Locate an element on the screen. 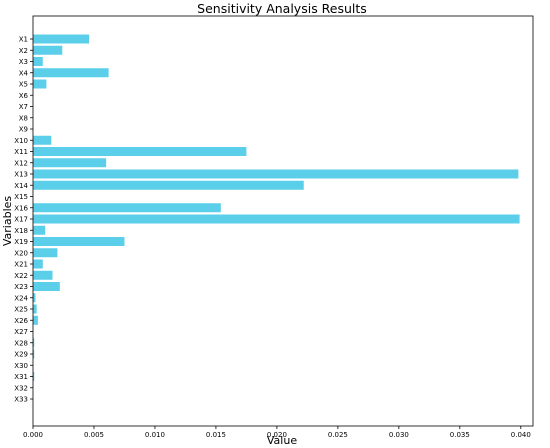 The image size is (550, 448). y-tick-label: X19 is located at coordinates (21, 242).